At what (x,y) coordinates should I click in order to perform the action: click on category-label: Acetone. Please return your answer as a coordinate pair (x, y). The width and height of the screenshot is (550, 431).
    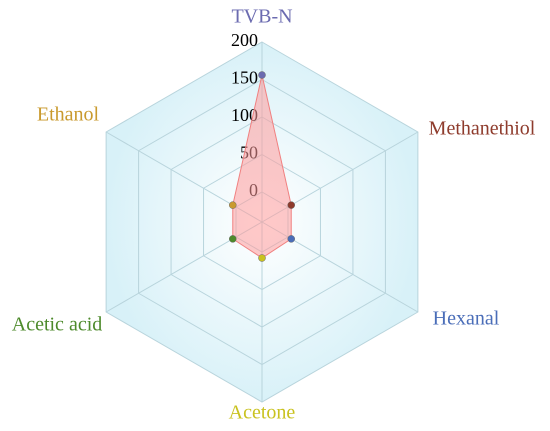
    Looking at the image, I should click on (262, 413).